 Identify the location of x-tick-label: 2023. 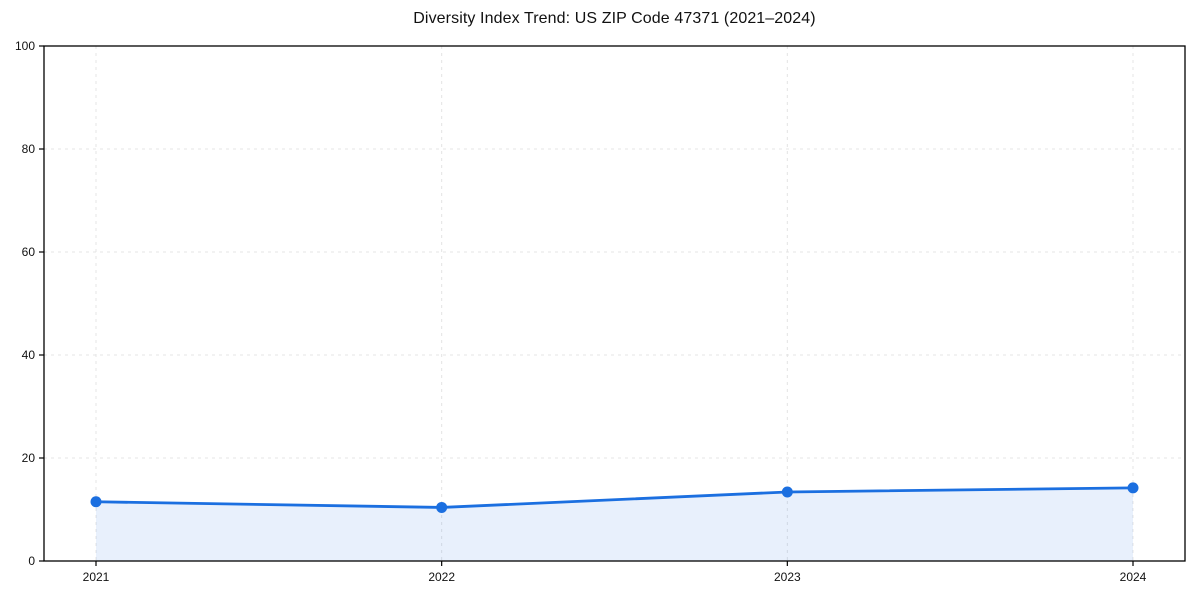
(787, 577).